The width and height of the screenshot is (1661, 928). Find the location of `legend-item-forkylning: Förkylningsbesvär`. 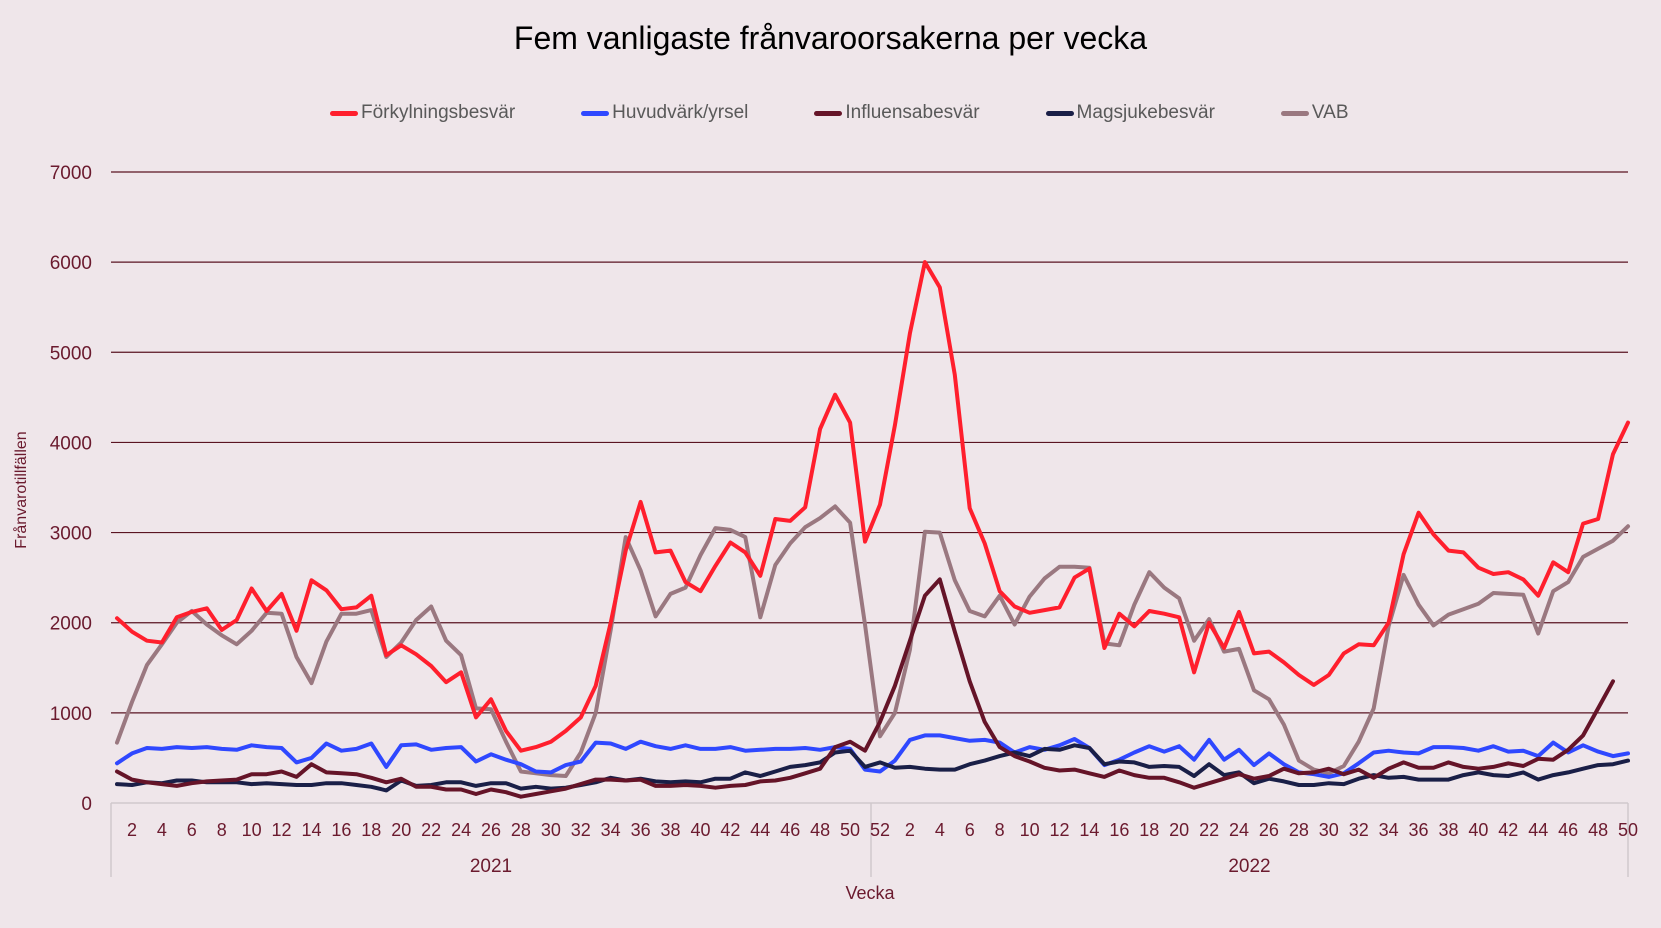

legend-item-forkylning: Förkylningsbesvär is located at coordinates (422, 113).